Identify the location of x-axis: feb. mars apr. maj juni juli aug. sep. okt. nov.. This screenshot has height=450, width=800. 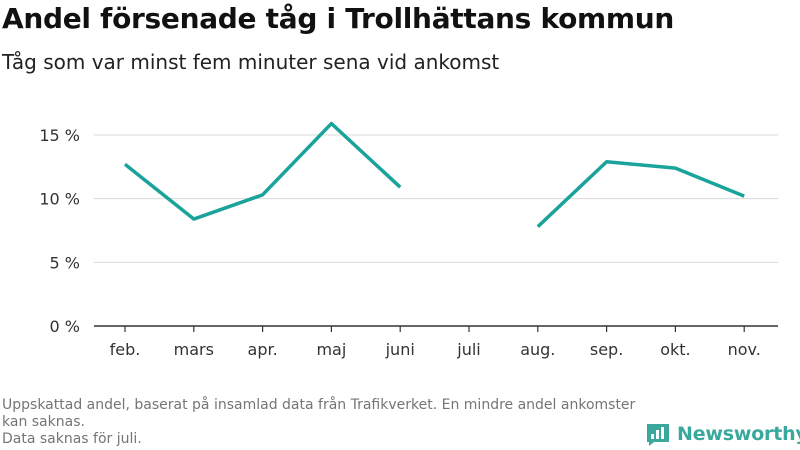
(436, 342).